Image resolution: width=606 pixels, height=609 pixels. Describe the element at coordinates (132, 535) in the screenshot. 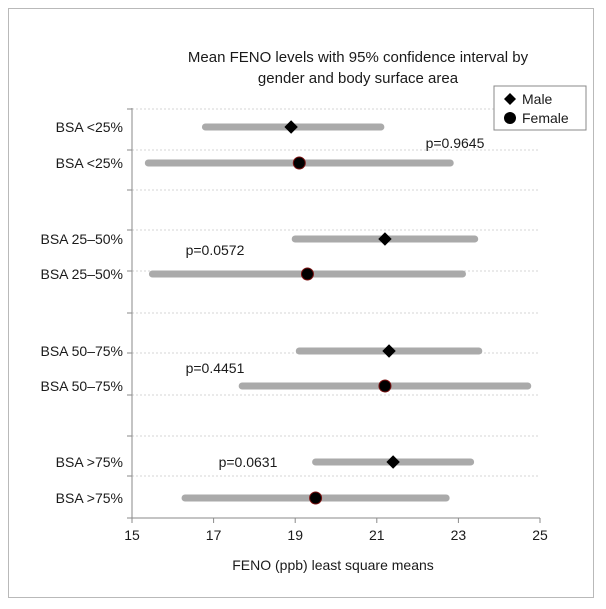

I see `x-tick-label: 15` at that location.